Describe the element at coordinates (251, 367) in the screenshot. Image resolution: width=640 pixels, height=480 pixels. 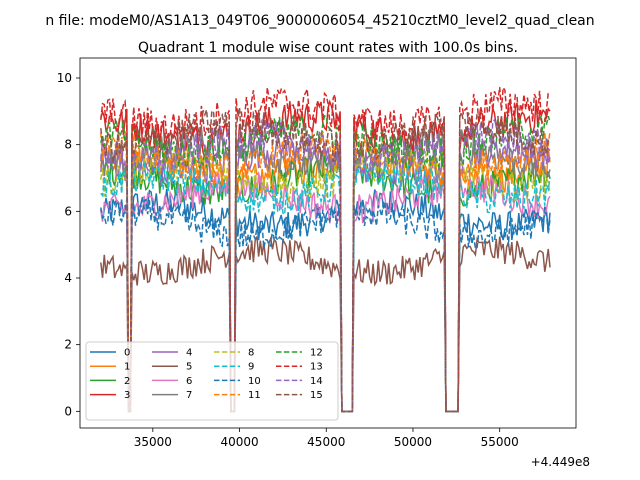
I see `legend-label-9: 9` at that location.